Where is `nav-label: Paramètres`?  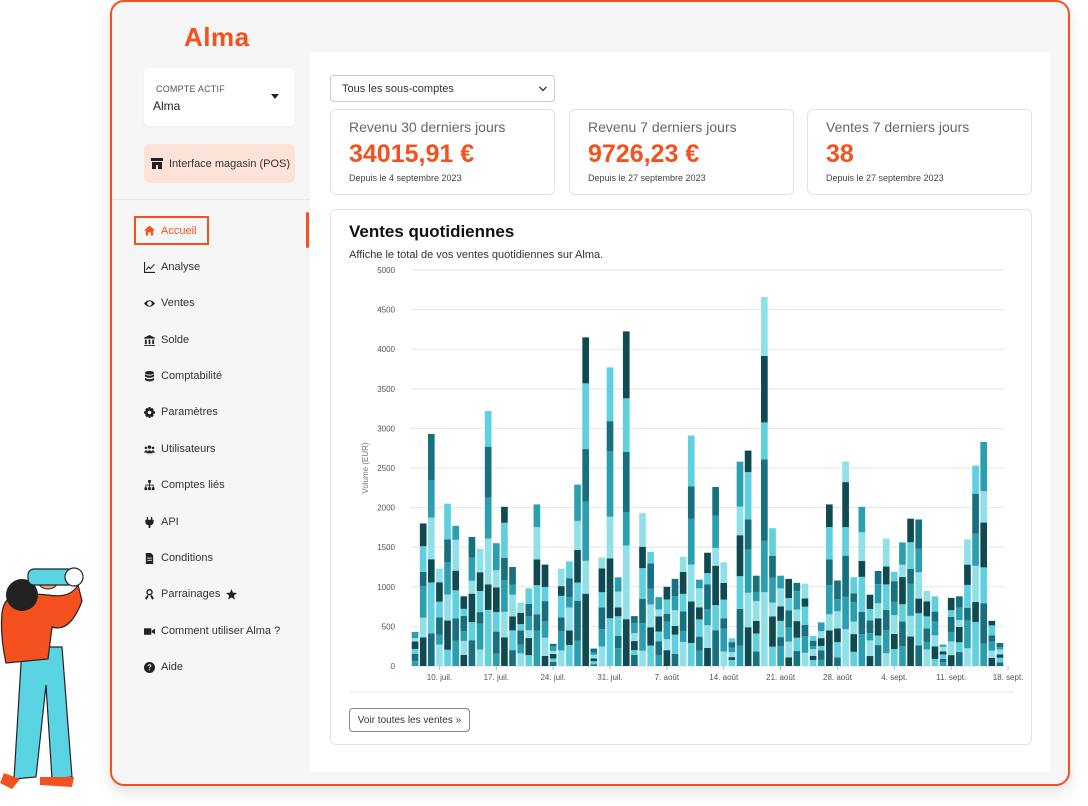
nav-label: Paramètres is located at coordinates (189, 412).